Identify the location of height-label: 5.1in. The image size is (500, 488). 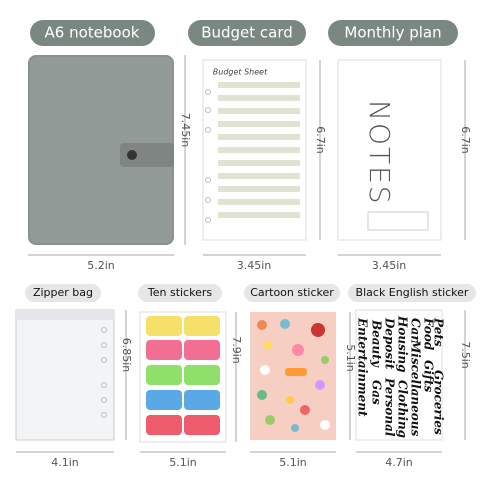
(350, 358).